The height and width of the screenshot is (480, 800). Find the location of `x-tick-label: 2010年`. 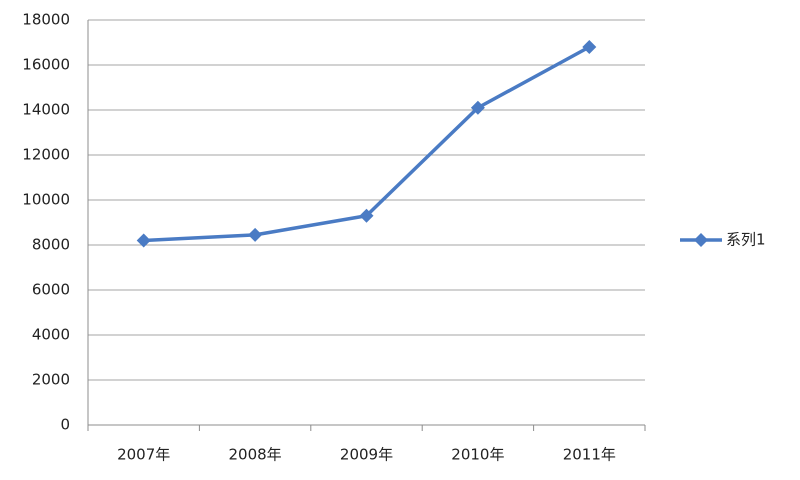

x-tick-label: 2010年 is located at coordinates (477, 455).